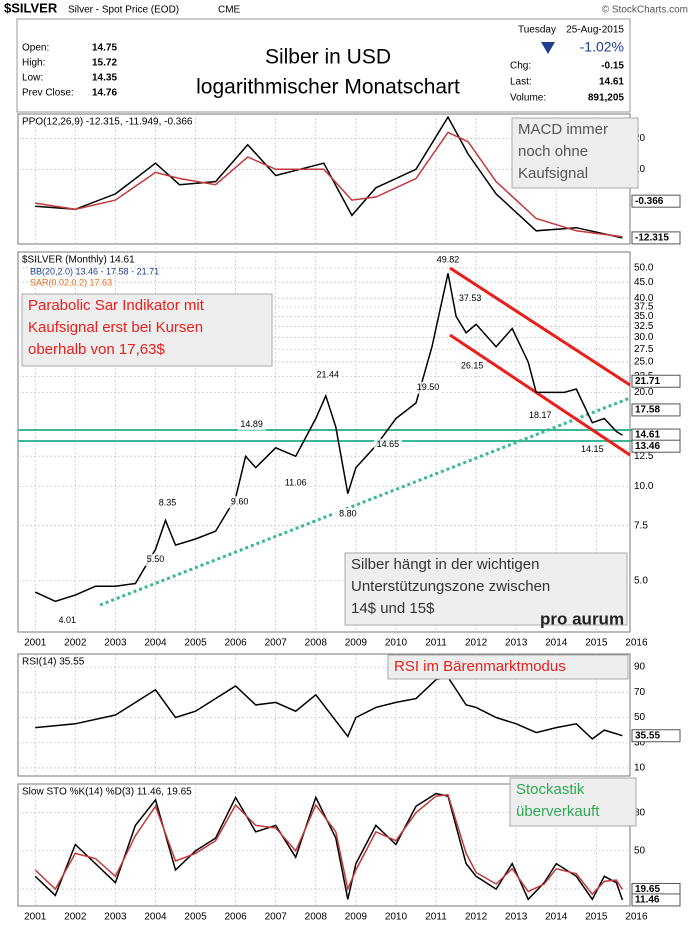 The width and height of the screenshot is (692, 945). What do you see at coordinates (550, 789) in the screenshot?
I see `annotation-text: Stockastik` at bounding box center [550, 789].